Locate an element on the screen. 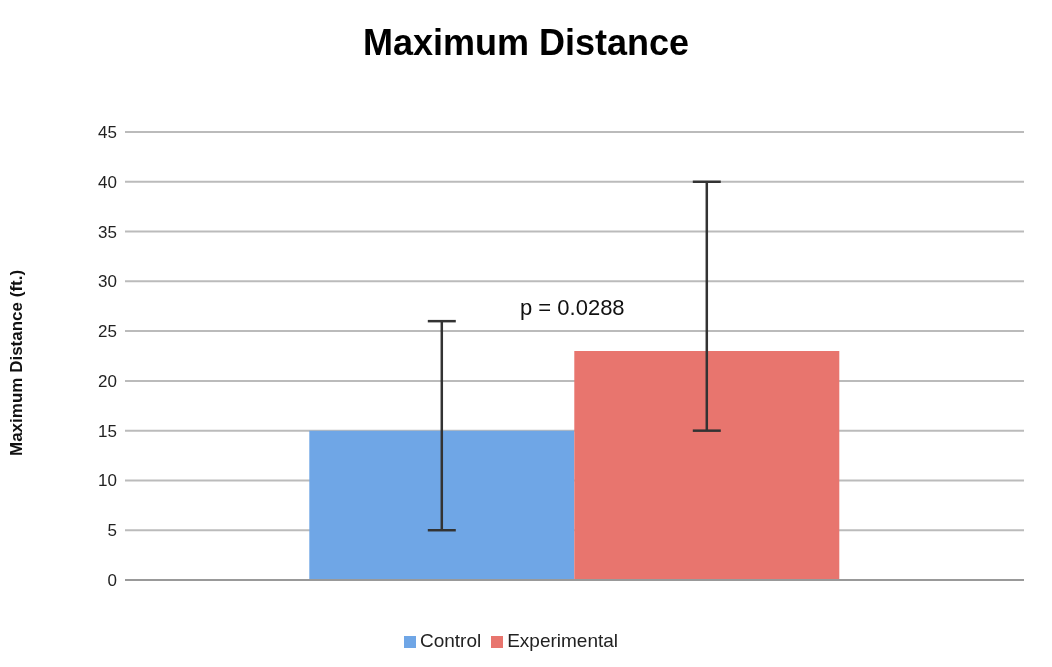 This screenshot has width=1052, height=667. y-tick-label: 15 is located at coordinates (107, 431).